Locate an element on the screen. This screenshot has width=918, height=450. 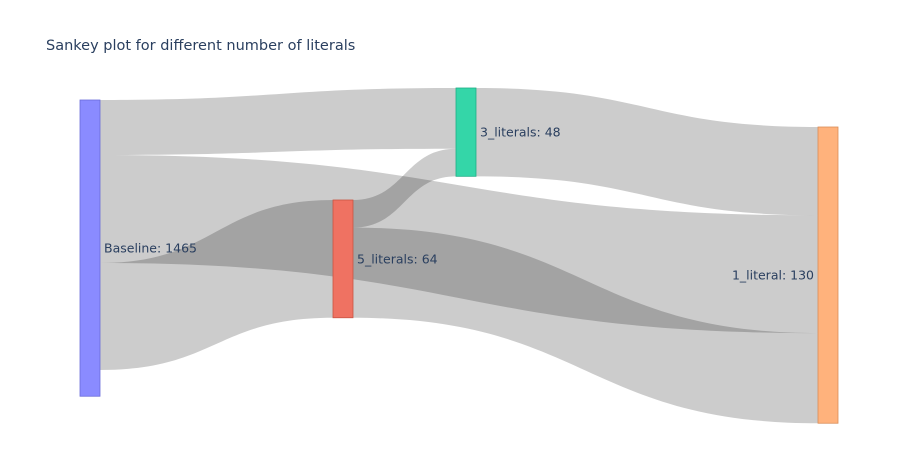
link-baseline-to-three_literals is located at coordinates (278, 121).